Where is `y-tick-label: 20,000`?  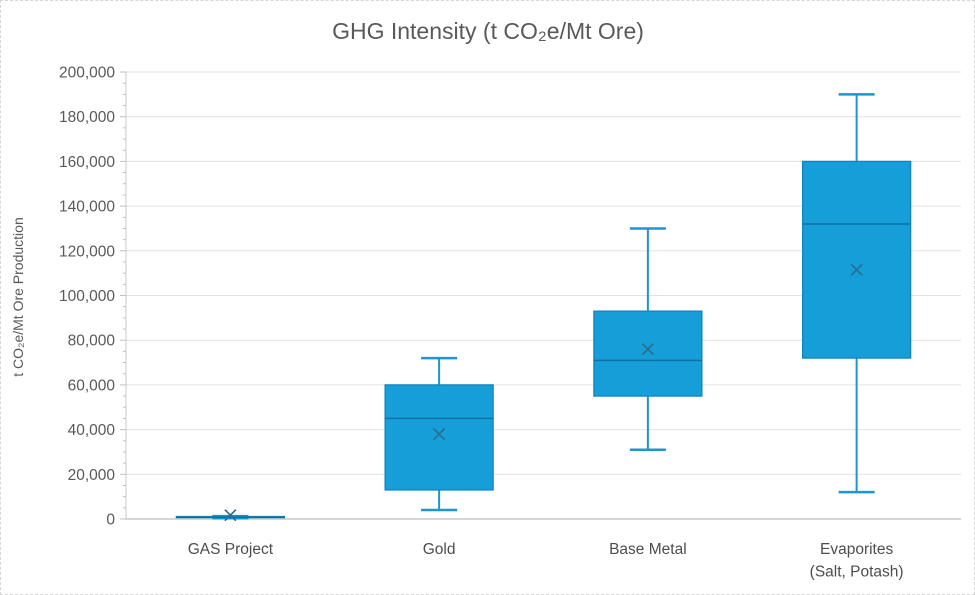
y-tick-label: 20,000 is located at coordinates (92, 475).